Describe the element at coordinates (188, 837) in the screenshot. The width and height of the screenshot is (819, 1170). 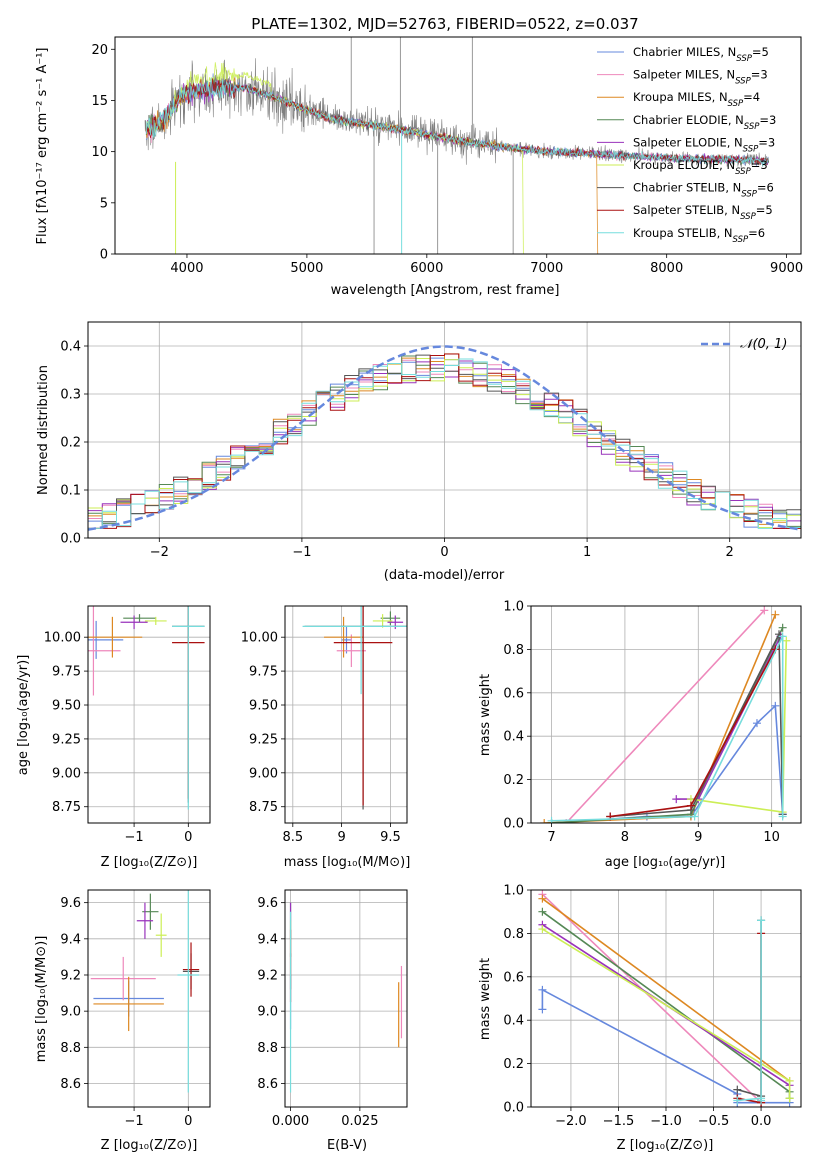
I see `x-tick-label: 0` at that location.